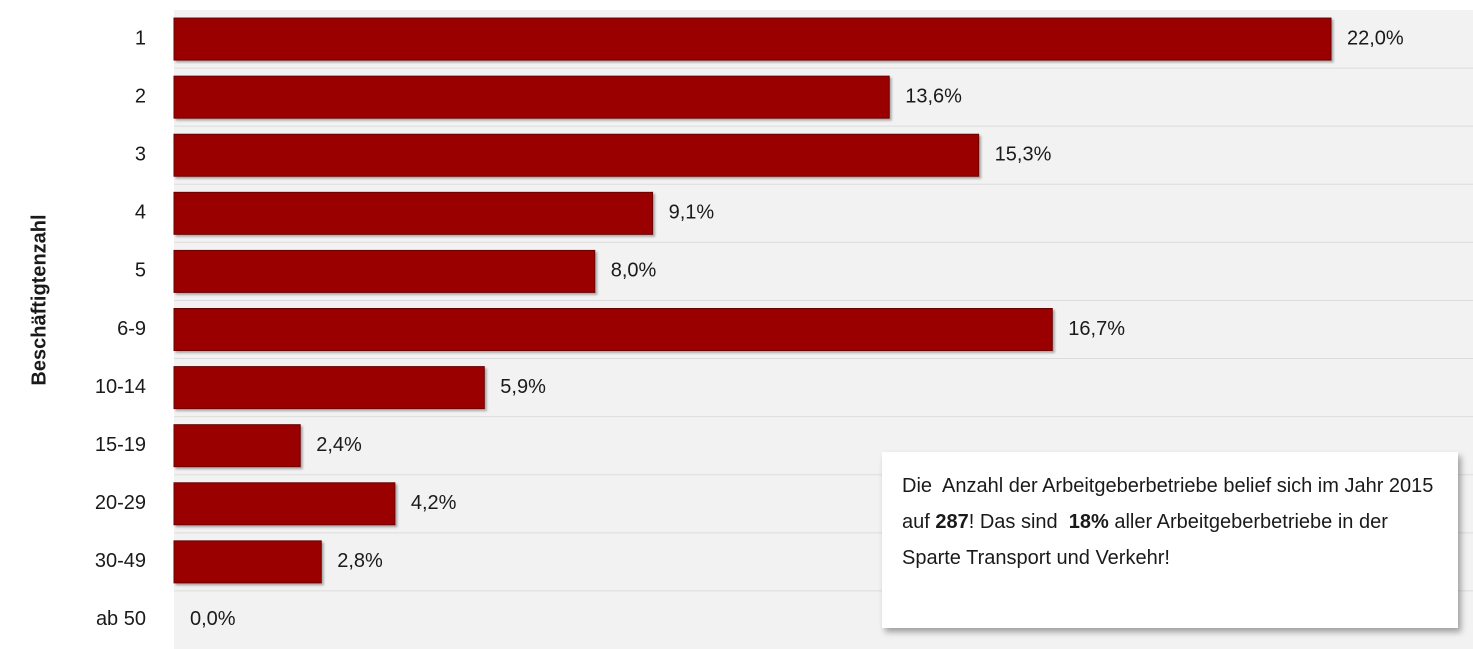  I want to click on y-tick-label: 20-29, so click(120, 503).